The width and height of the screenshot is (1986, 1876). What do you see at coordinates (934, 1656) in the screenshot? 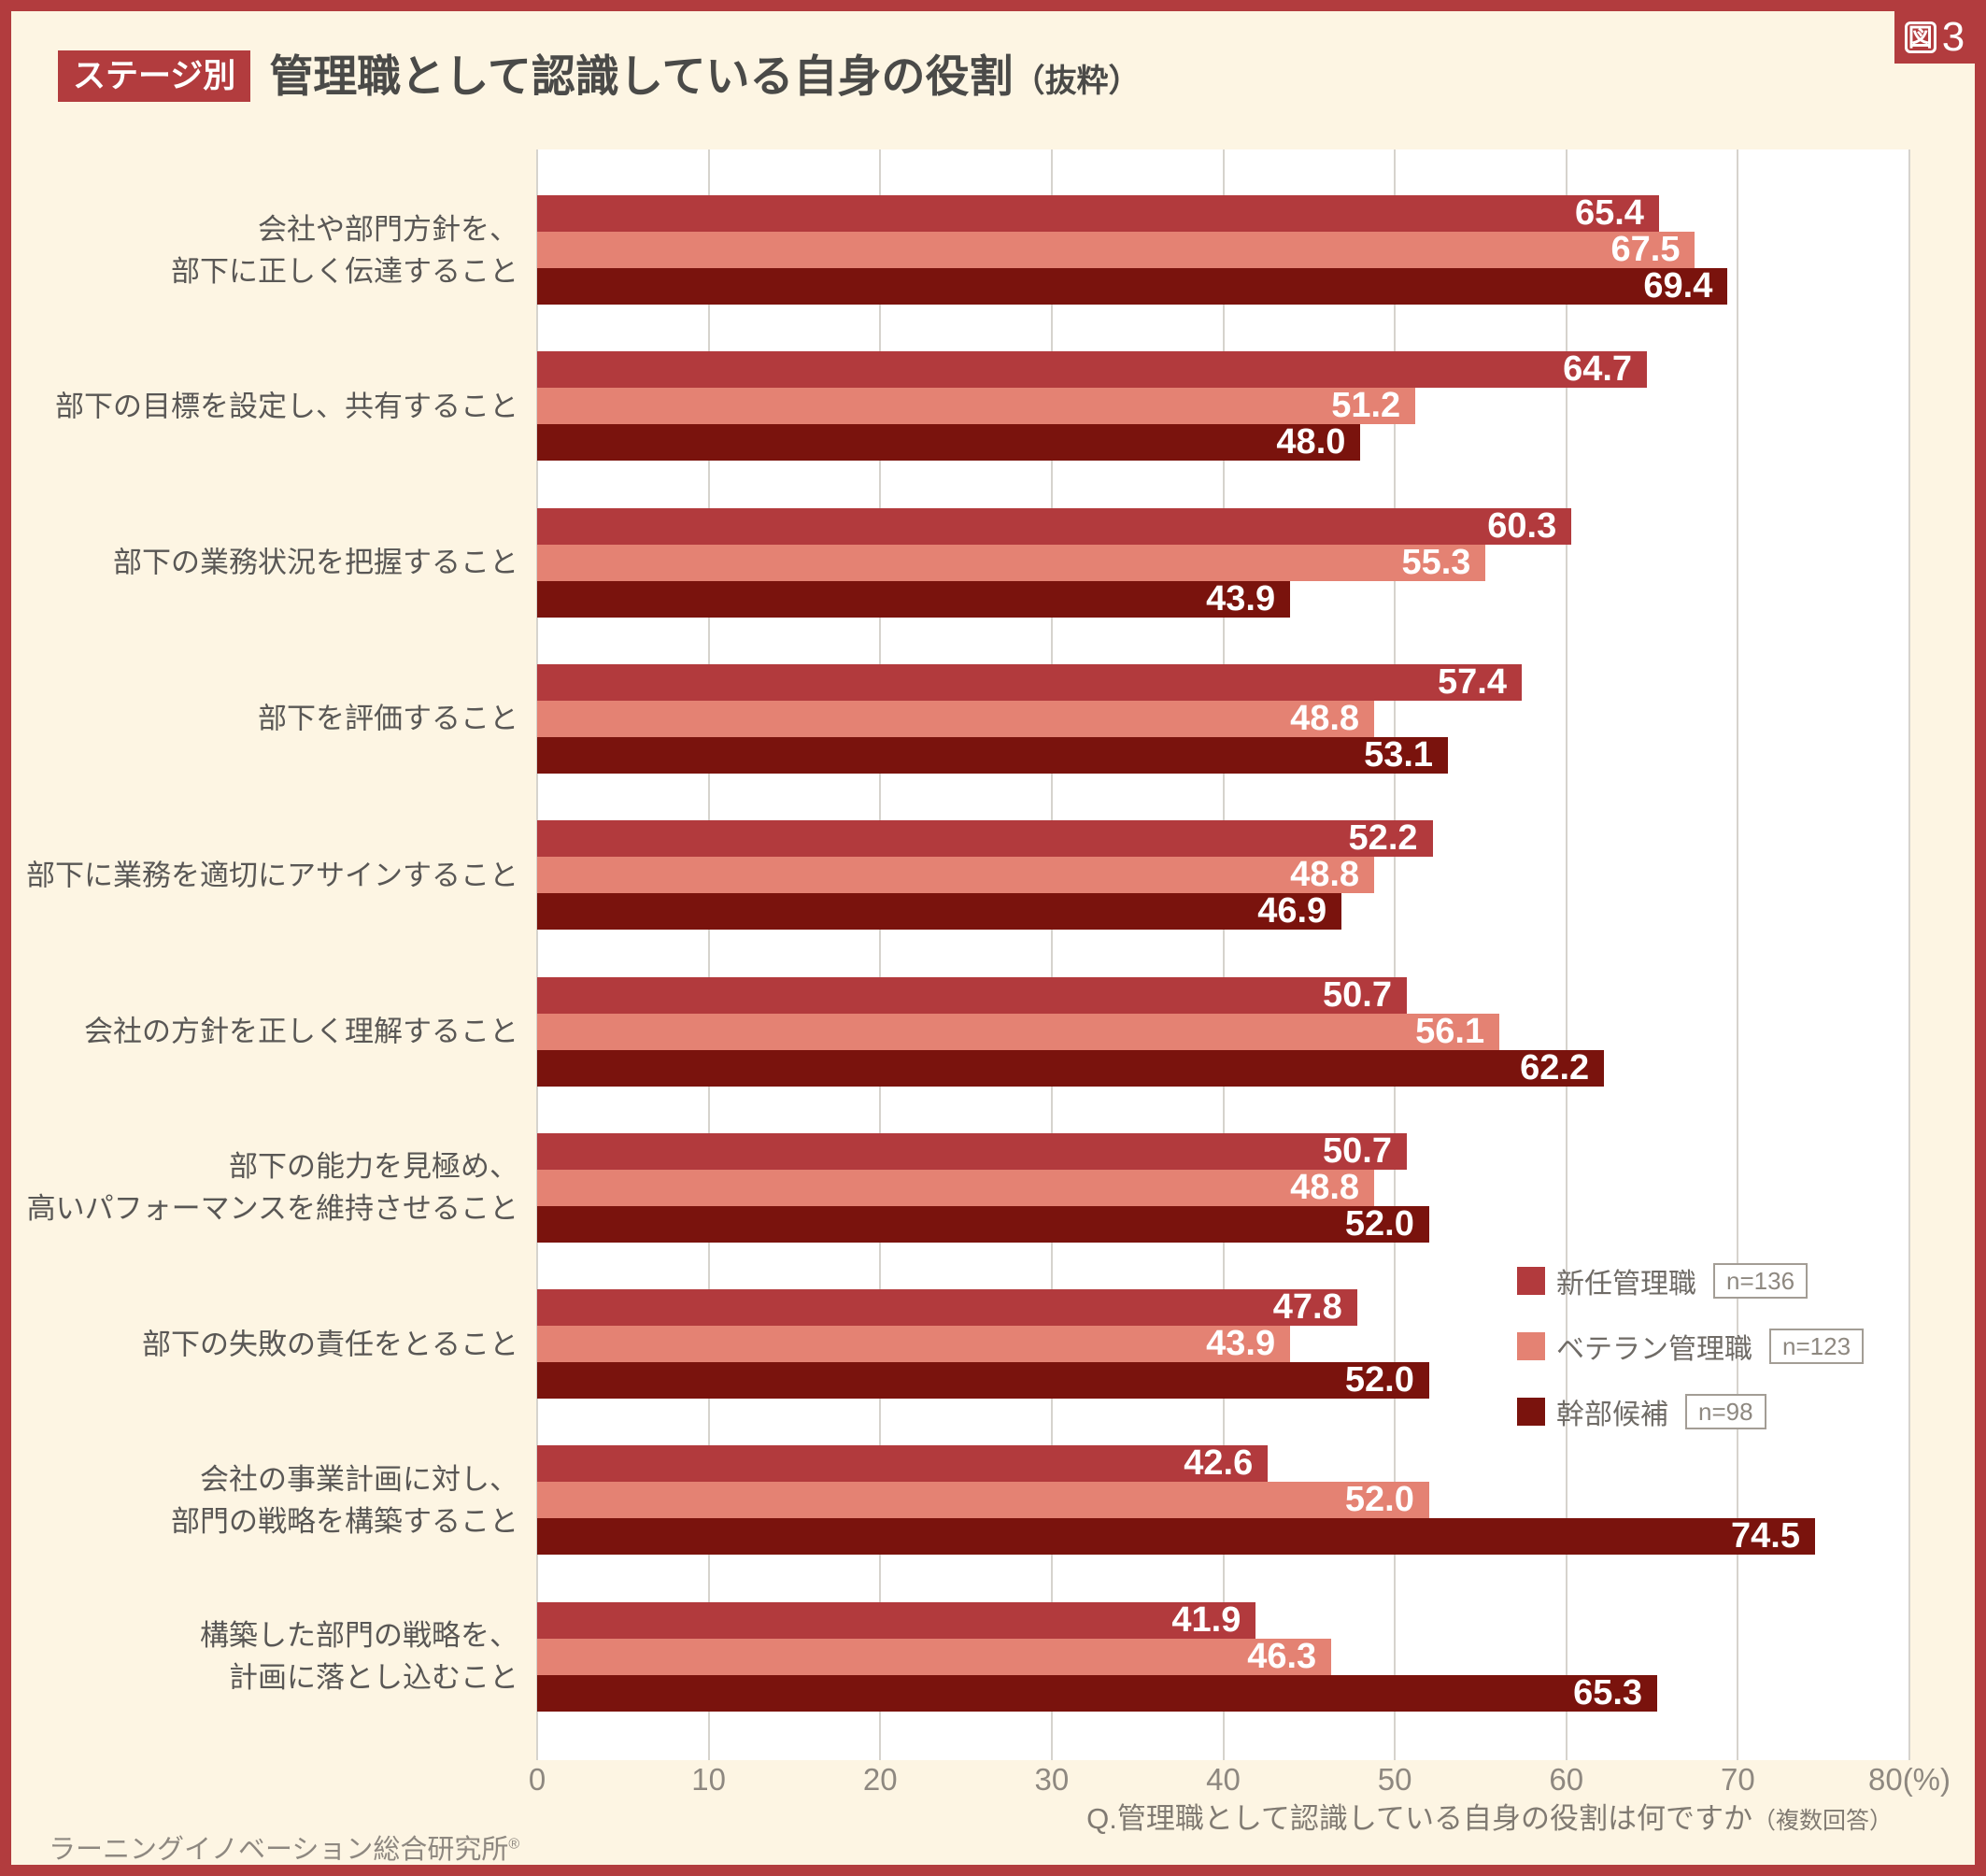
I see `bar-ベテラン管理職-group10: 46.3` at bounding box center [934, 1656].